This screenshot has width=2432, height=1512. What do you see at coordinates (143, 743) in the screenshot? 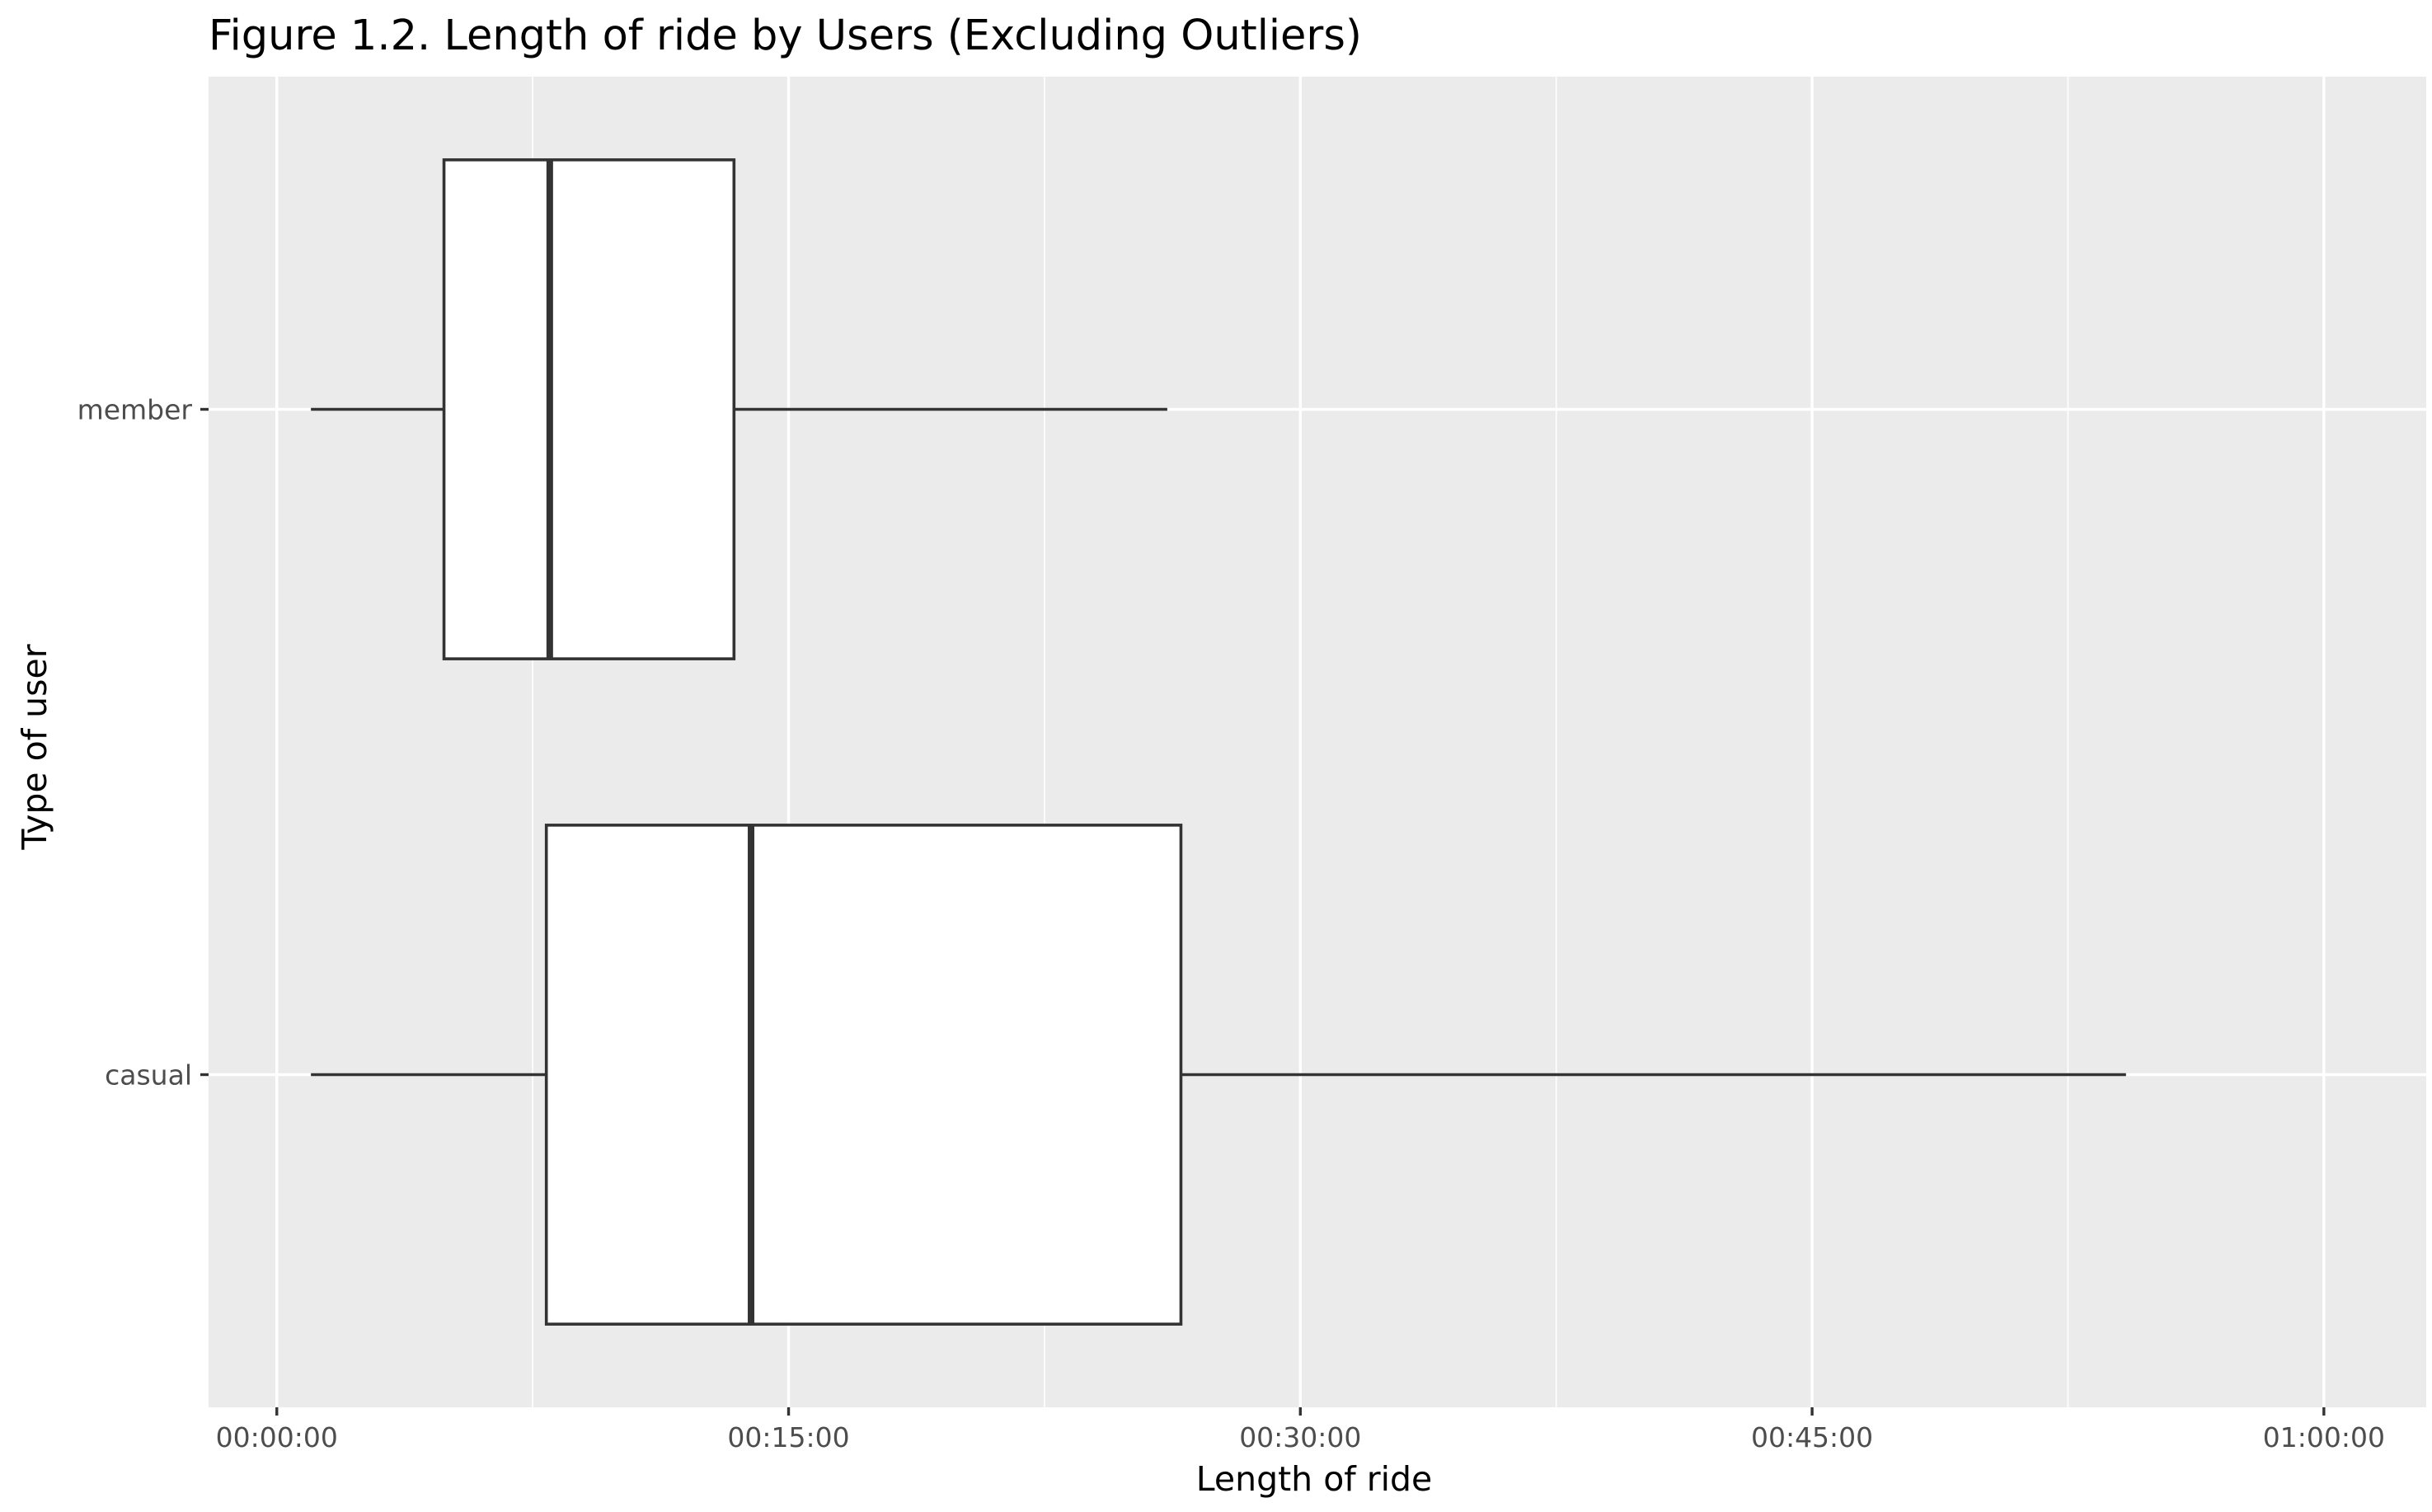
I see `y-axis: casual member` at bounding box center [143, 743].